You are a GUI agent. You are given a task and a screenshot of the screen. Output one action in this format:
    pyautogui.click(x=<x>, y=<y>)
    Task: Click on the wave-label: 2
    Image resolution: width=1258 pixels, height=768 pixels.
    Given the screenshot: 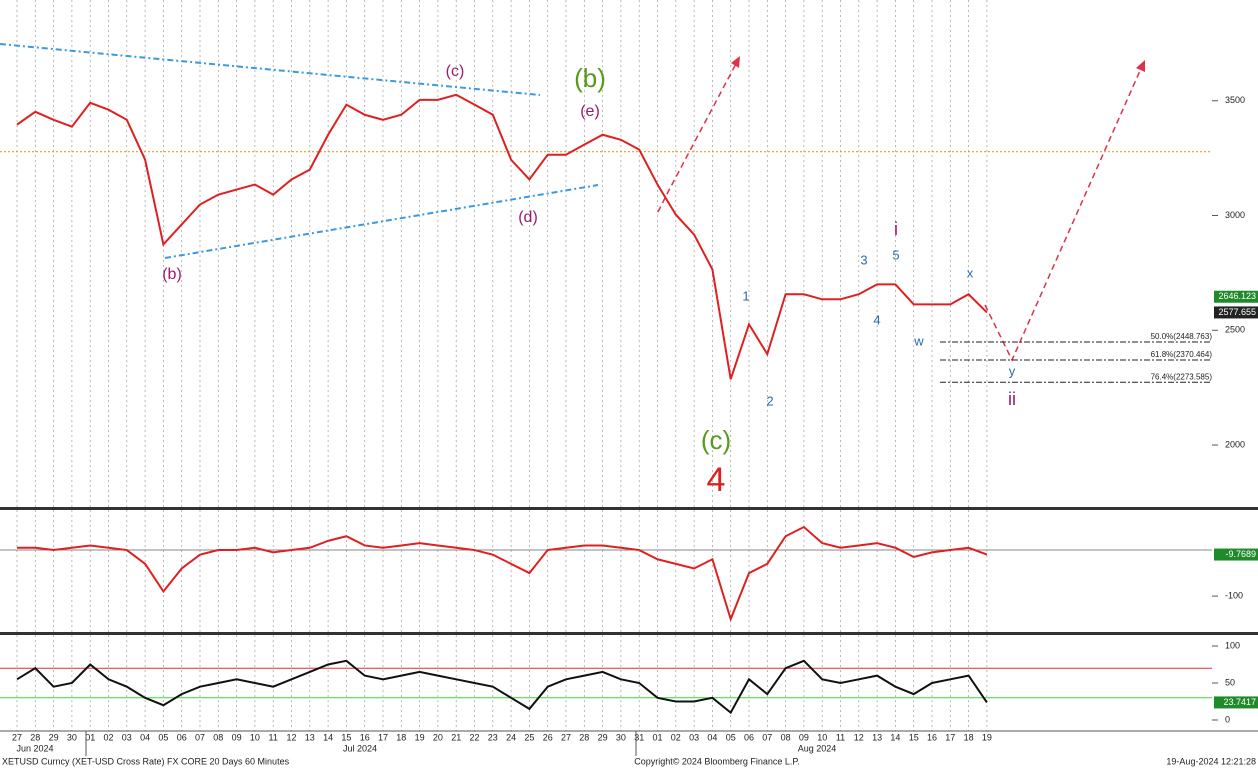 What is the action you would take?
    pyautogui.click(x=769, y=400)
    